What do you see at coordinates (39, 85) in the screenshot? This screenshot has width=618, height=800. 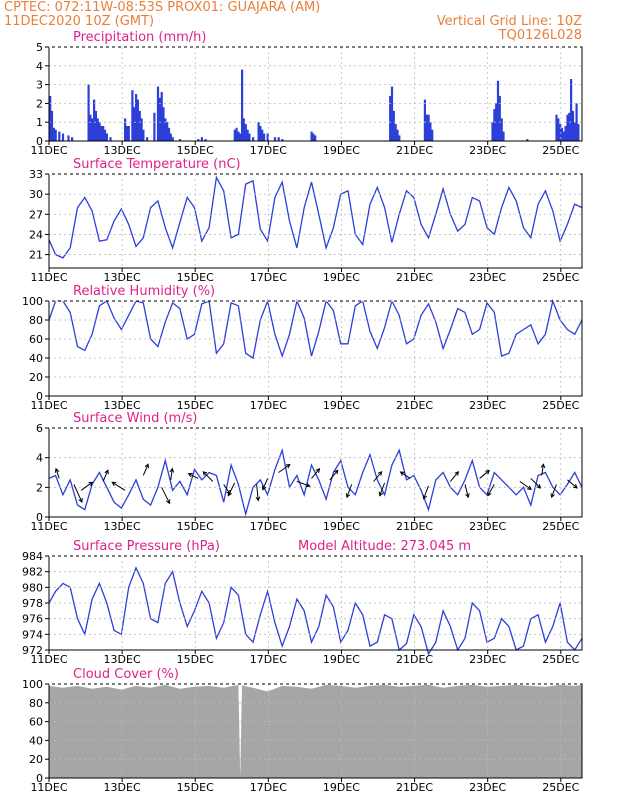 I see `y-tick-label: 3` at bounding box center [39, 85].